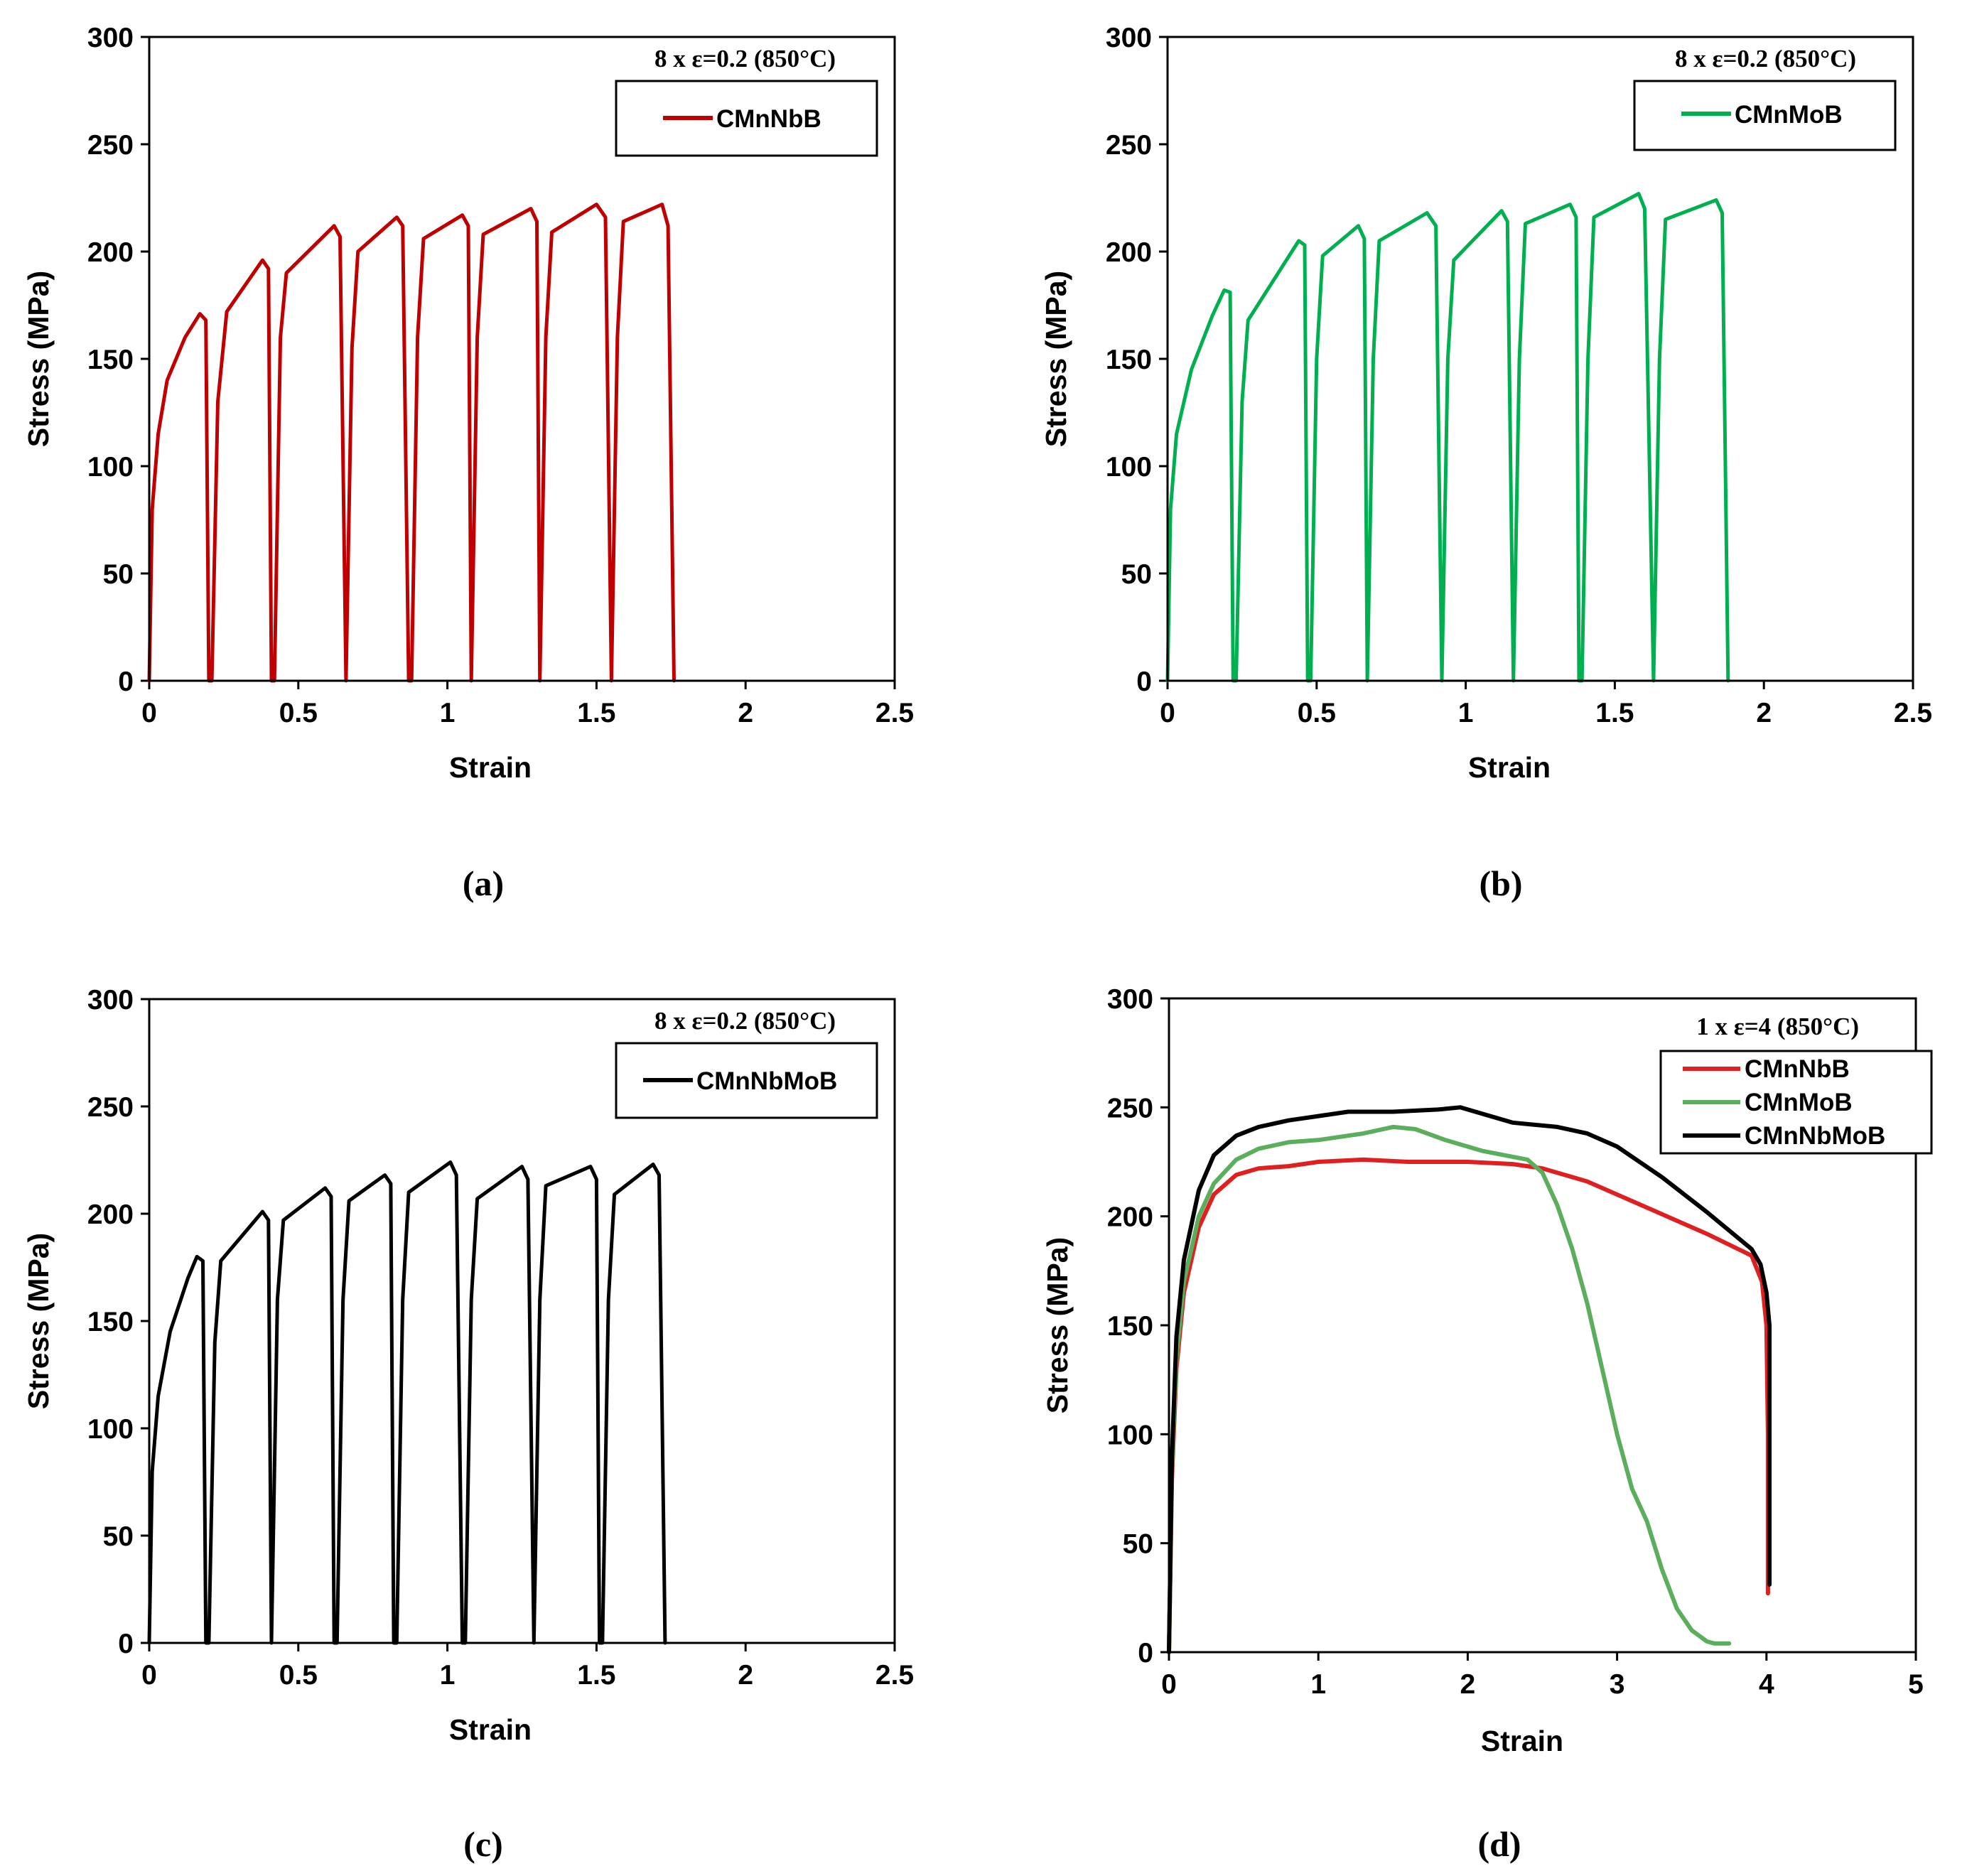 The width and height of the screenshot is (1967, 1876). I want to click on panel-c-ylabel: Stress (MPa), so click(38, 1321).